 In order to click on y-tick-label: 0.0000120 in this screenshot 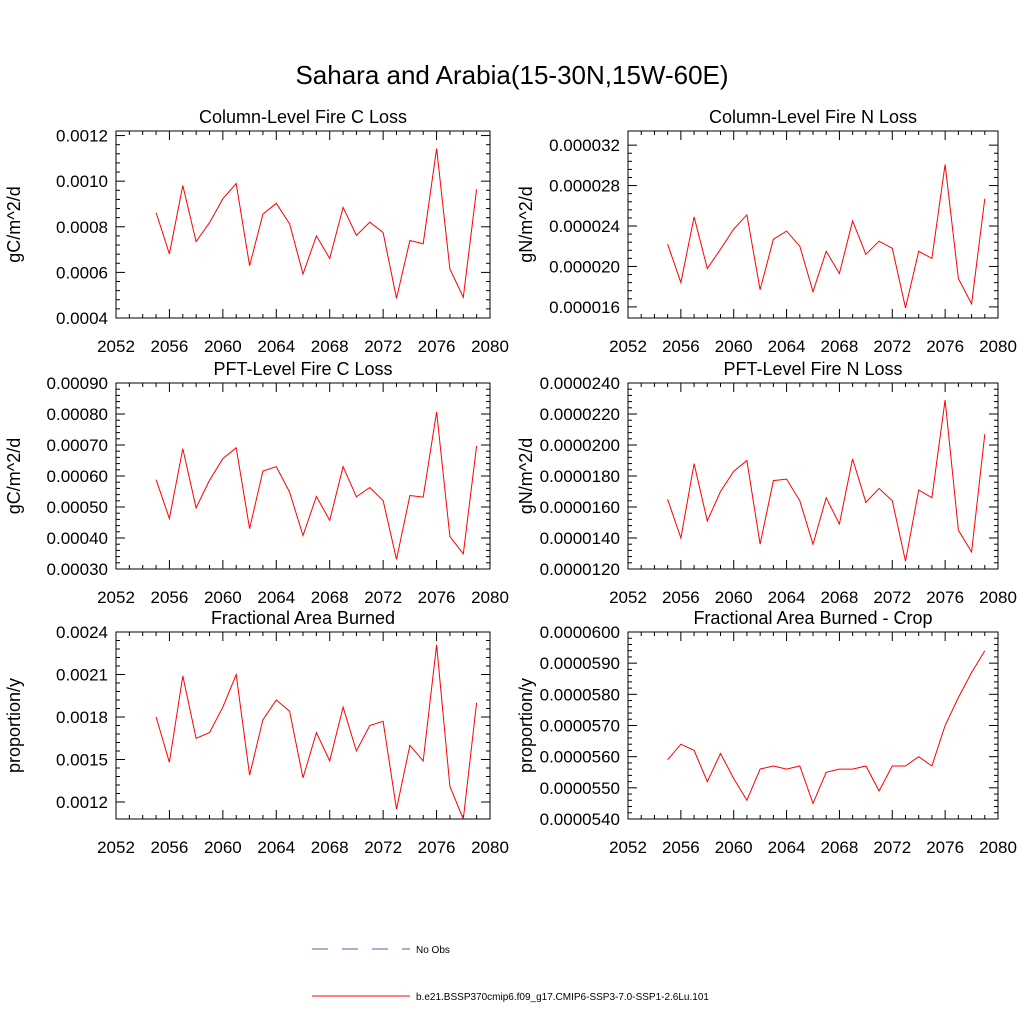, I will do `click(580, 569)`.